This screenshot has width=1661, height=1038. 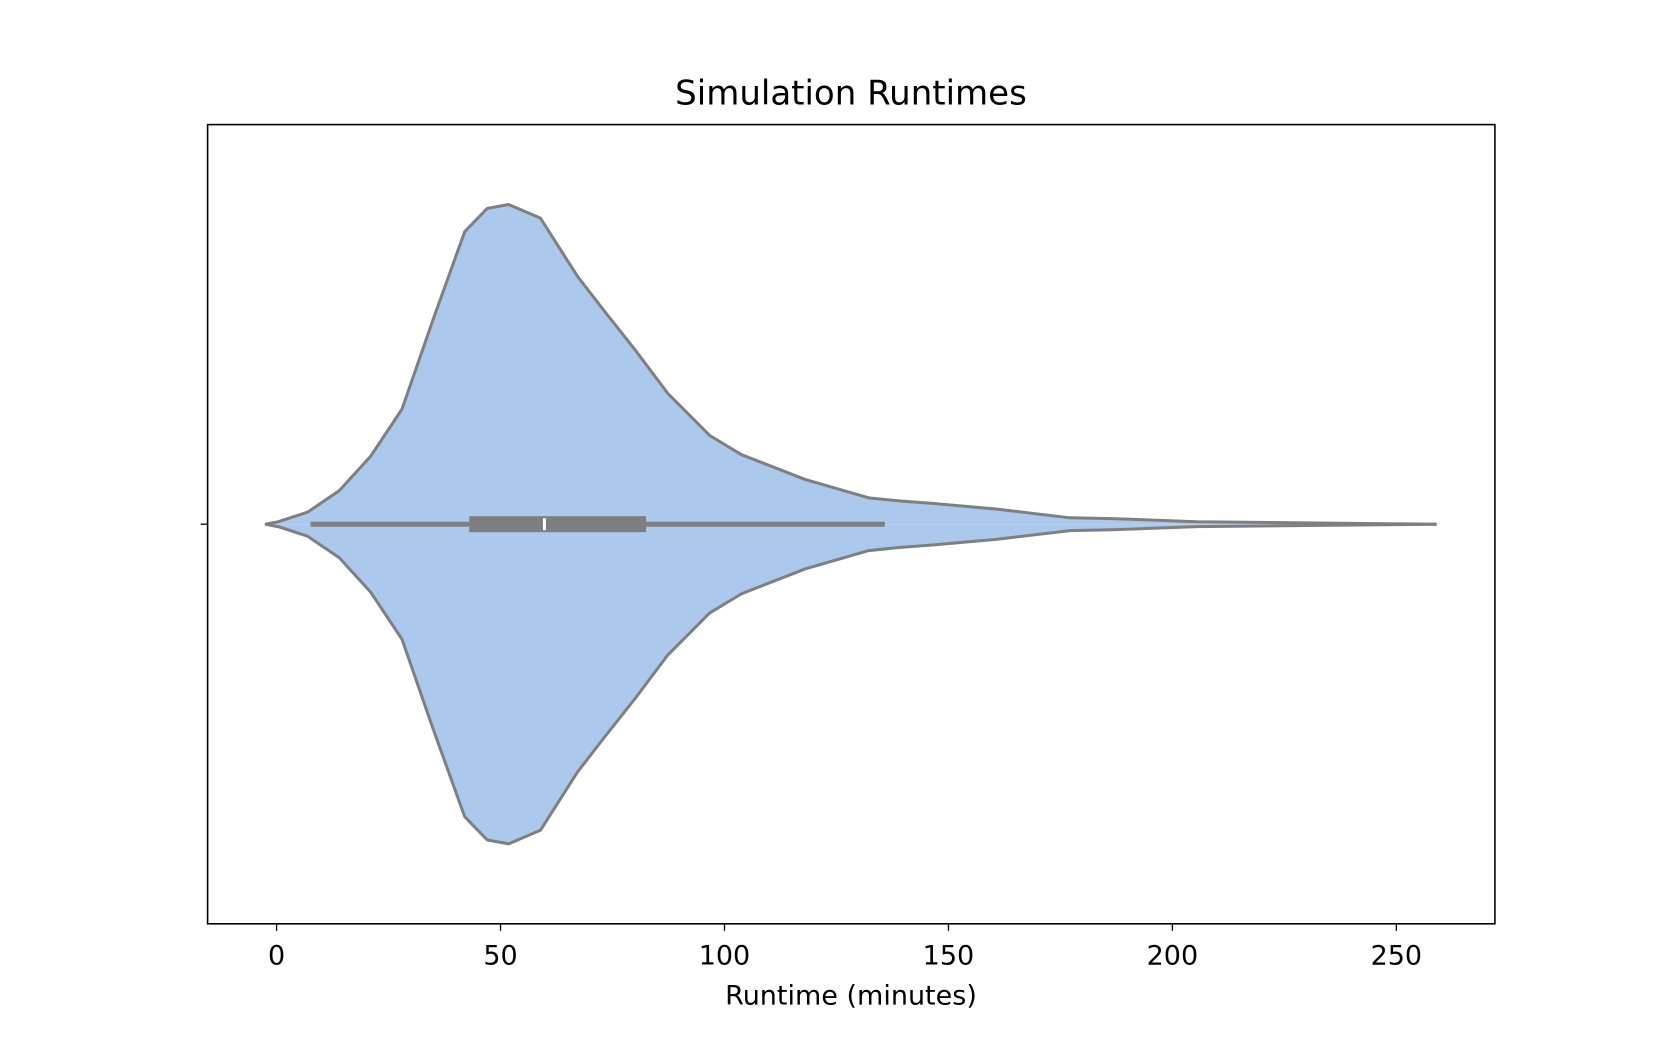 I want to click on x-tick-label: 200, so click(x=1173, y=955).